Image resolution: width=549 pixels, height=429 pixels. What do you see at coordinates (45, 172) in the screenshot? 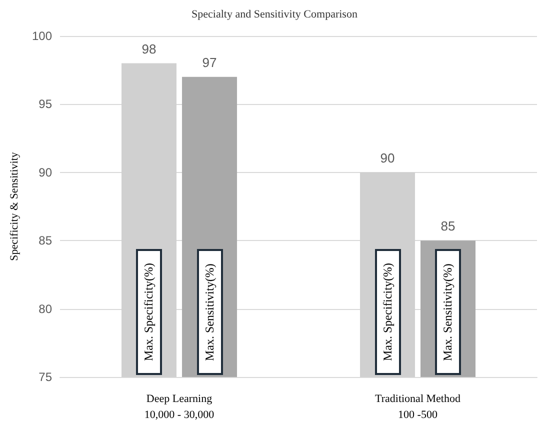
I see `y-tick-label: 90` at bounding box center [45, 172].